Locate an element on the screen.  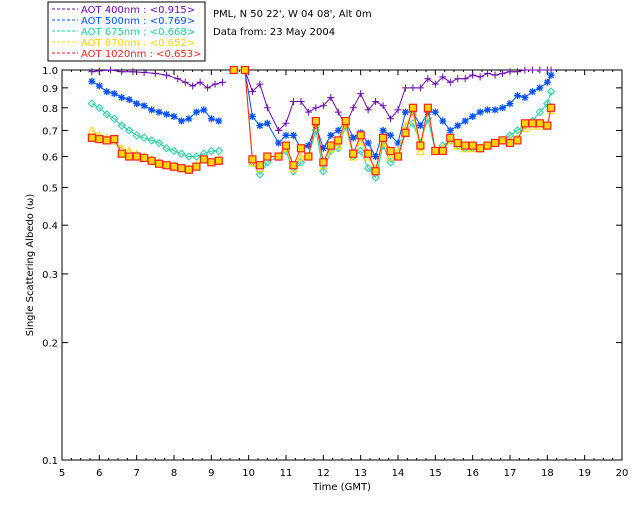
y-tick-label: 0.4 is located at coordinates (50, 226).